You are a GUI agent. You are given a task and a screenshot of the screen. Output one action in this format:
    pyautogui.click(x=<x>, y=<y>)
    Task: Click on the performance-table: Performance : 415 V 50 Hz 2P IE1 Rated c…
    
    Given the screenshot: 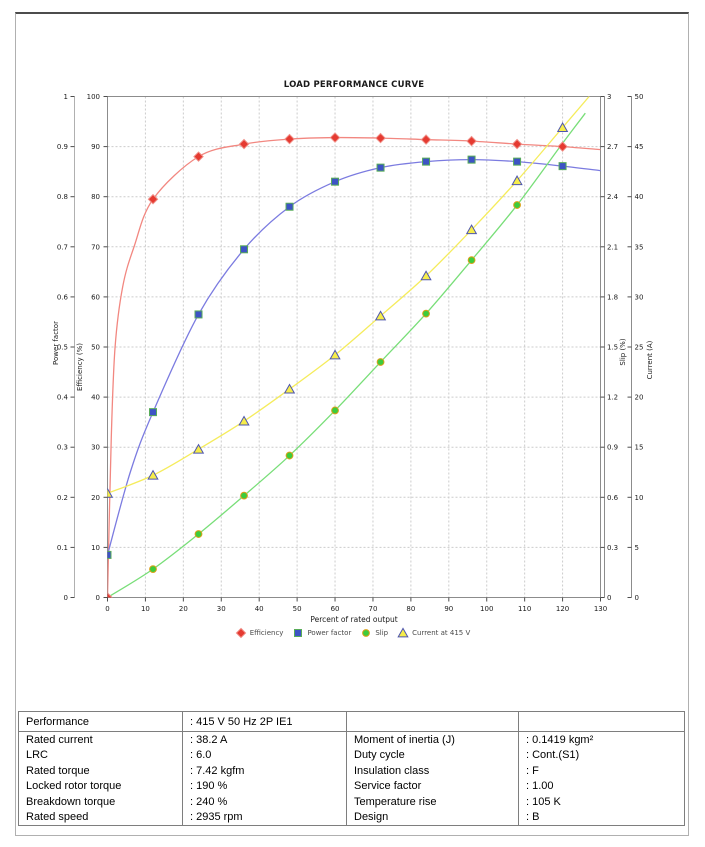 What is the action you would take?
    pyautogui.click(x=351, y=768)
    